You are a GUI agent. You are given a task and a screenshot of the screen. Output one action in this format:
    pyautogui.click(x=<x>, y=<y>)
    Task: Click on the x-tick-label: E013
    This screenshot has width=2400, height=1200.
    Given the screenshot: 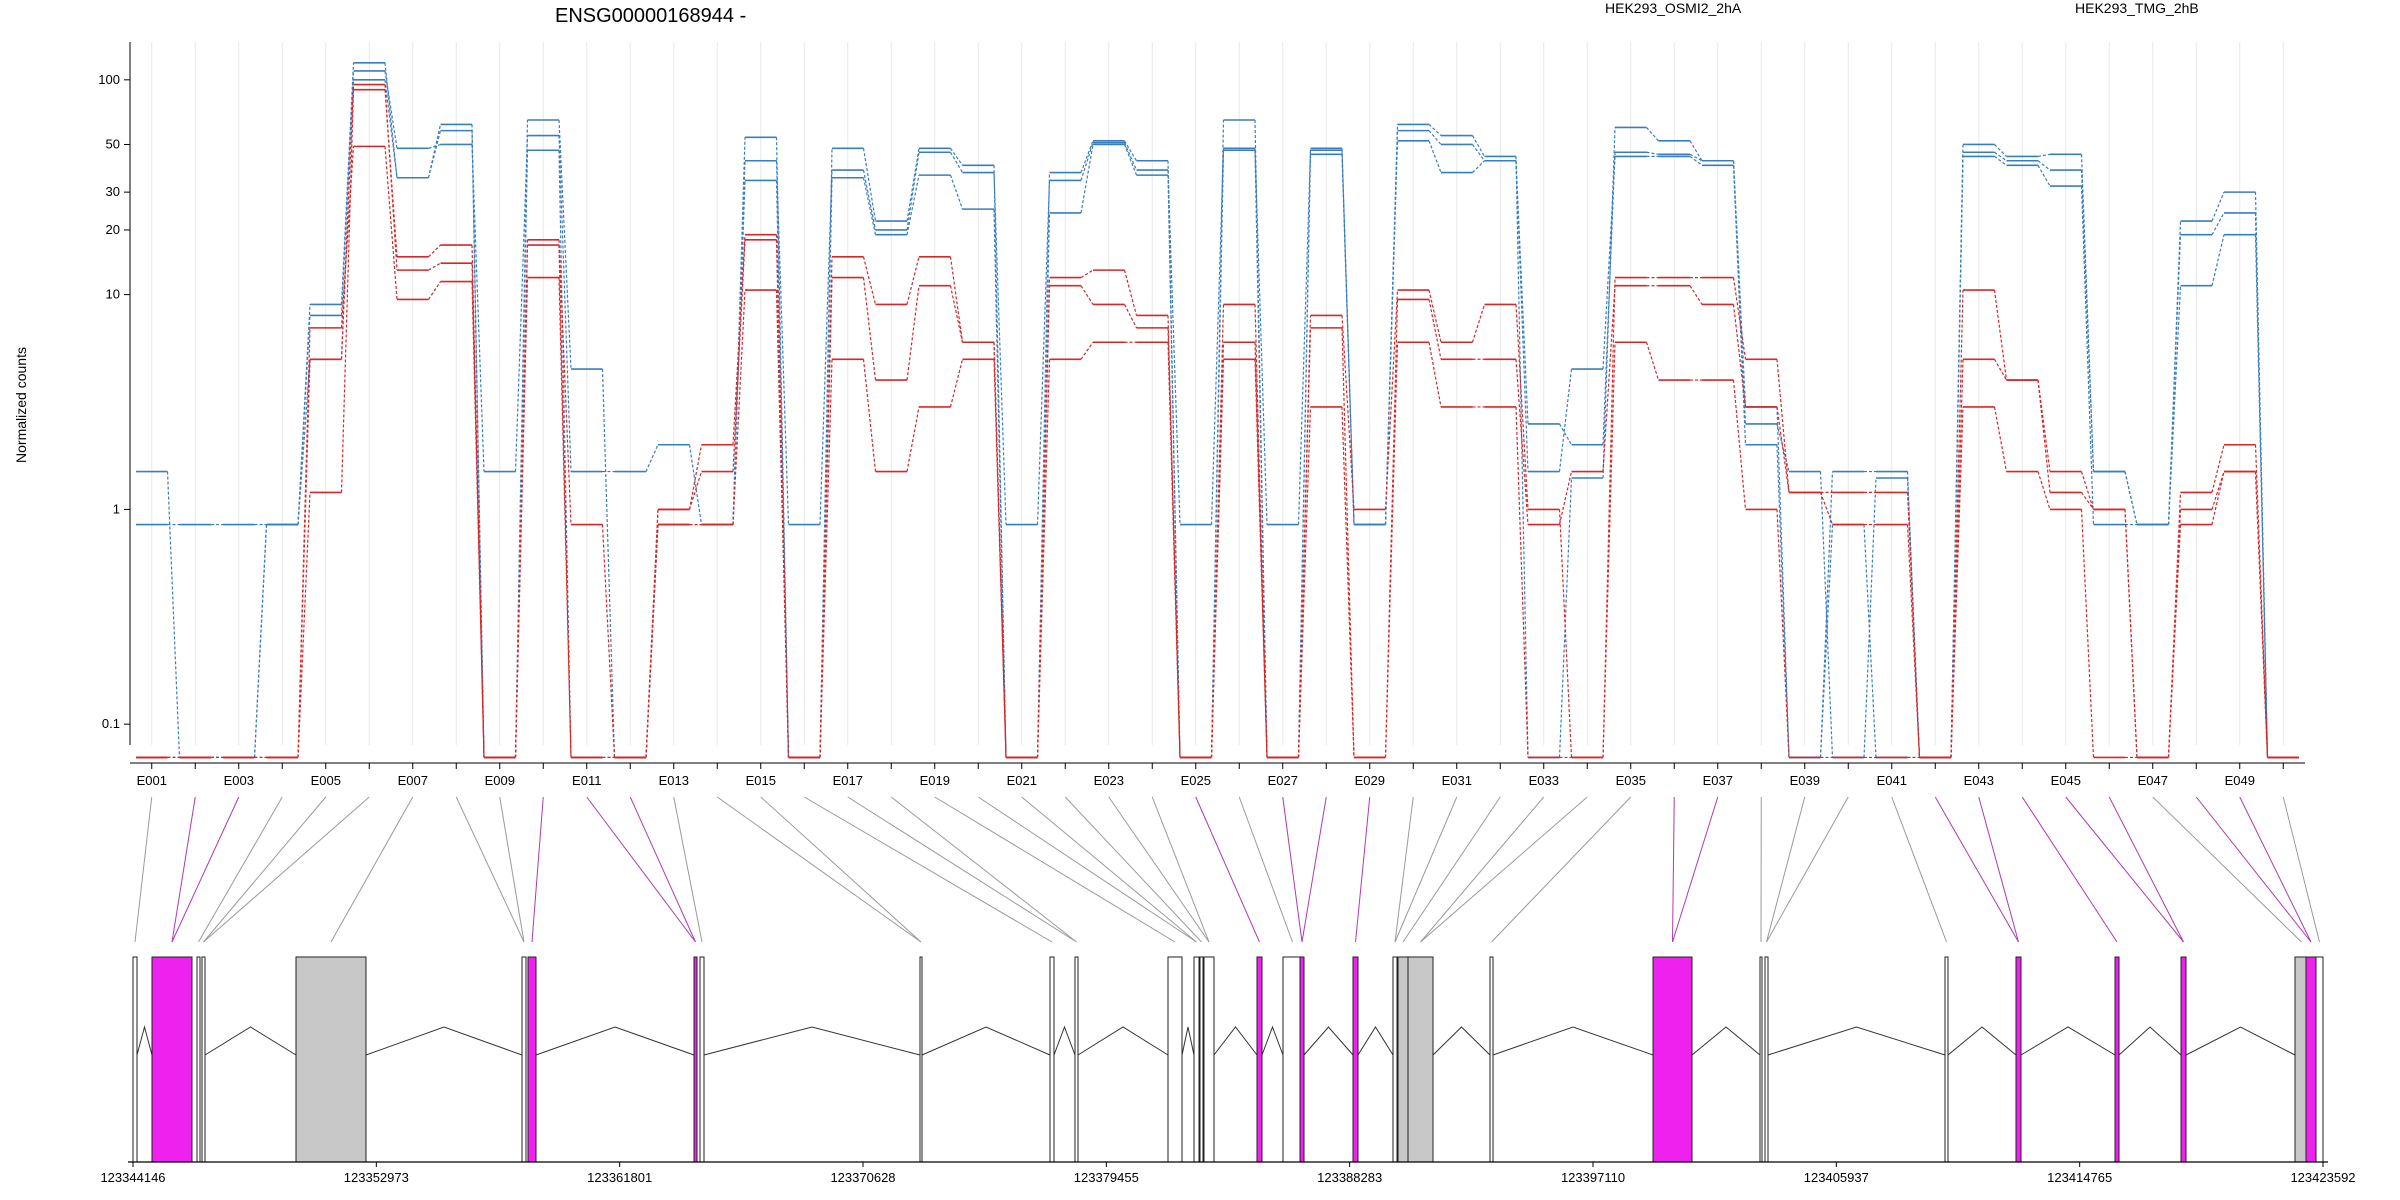 What is the action you would take?
    pyautogui.click(x=674, y=780)
    